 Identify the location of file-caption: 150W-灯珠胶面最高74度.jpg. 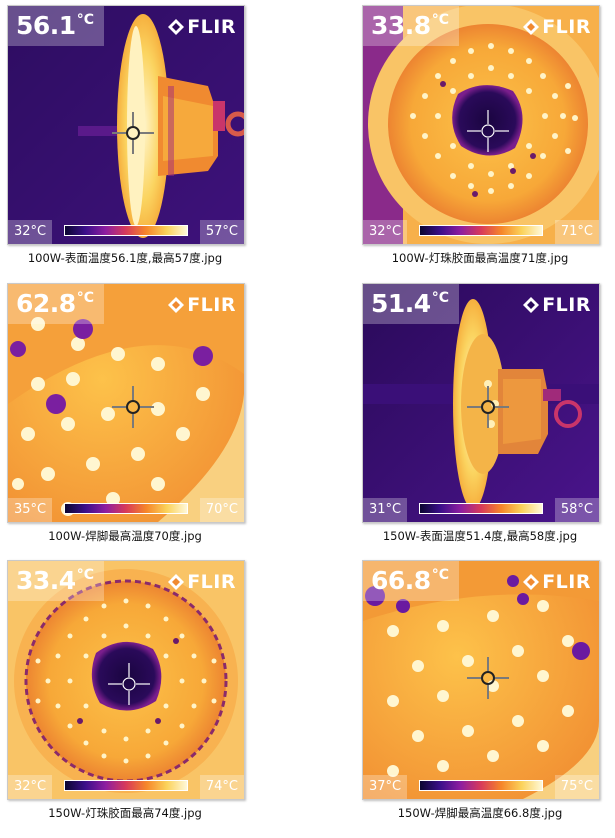
(125, 813).